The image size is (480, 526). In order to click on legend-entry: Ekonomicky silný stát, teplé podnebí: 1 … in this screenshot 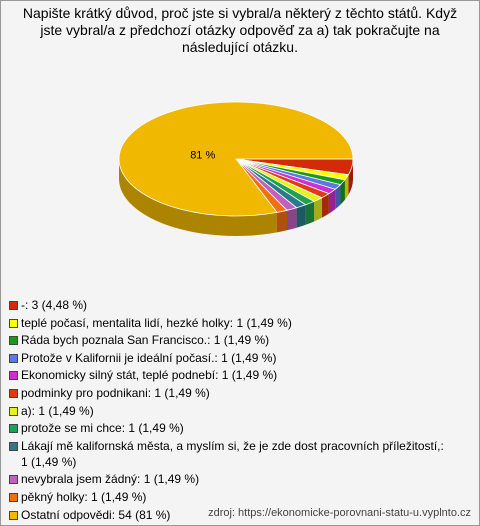, I will do `click(229, 375)`.